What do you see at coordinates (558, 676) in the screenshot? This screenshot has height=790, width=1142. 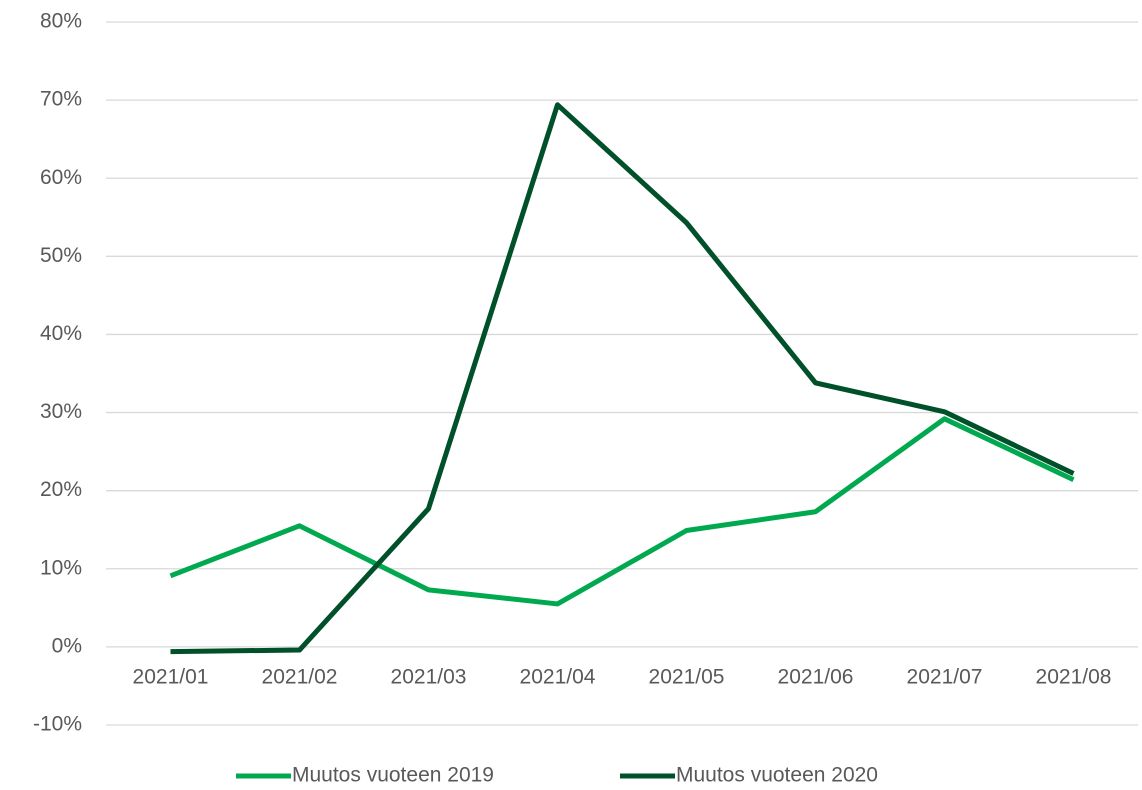 I see `x-tick-label: 2021/04` at bounding box center [558, 676].